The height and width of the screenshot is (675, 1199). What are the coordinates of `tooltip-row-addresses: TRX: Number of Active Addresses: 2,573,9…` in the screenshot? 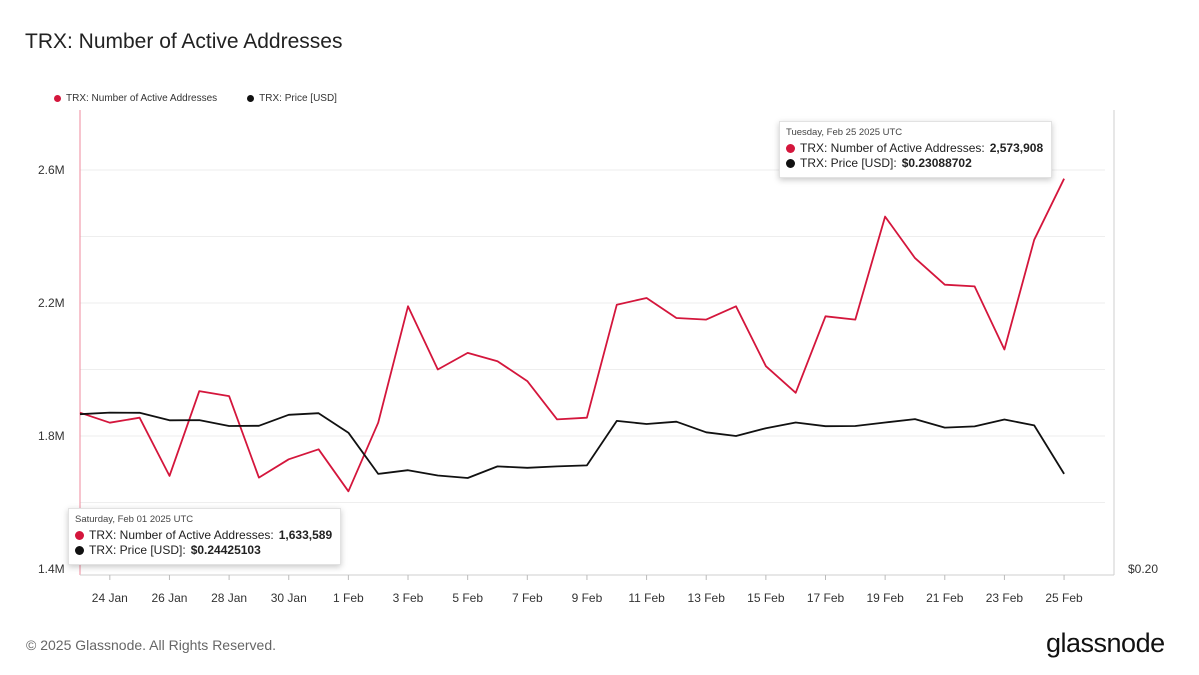 It's located at (914, 148).